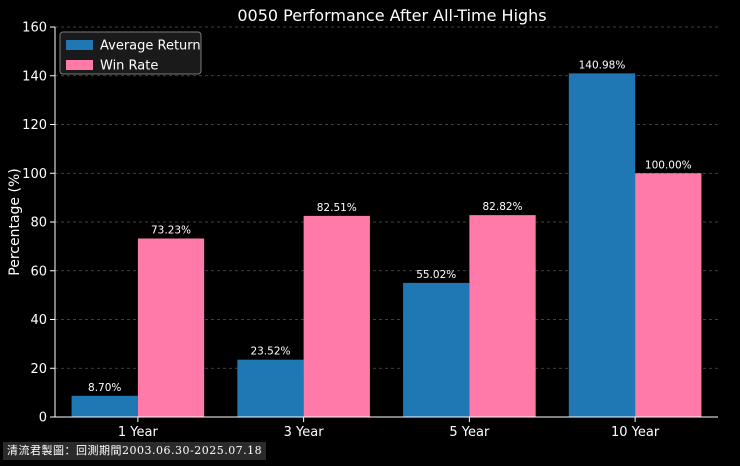 The width and height of the screenshot is (740, 466). I want to click on chart-title: 0050 Performance After All-Time Highs, so click(391, 15).